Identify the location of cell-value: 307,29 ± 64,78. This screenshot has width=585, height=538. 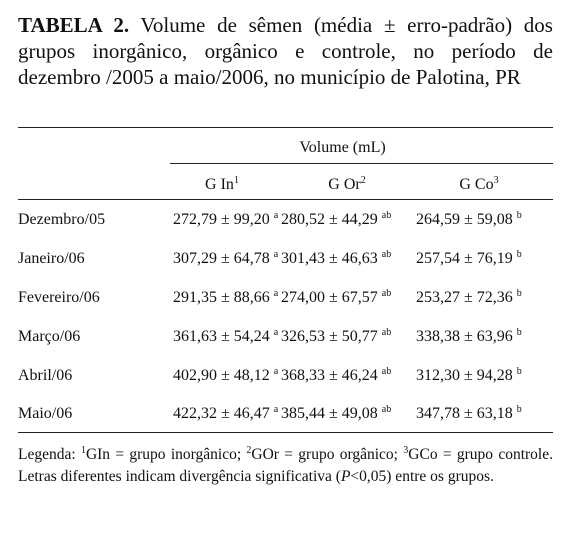
(221, 258).